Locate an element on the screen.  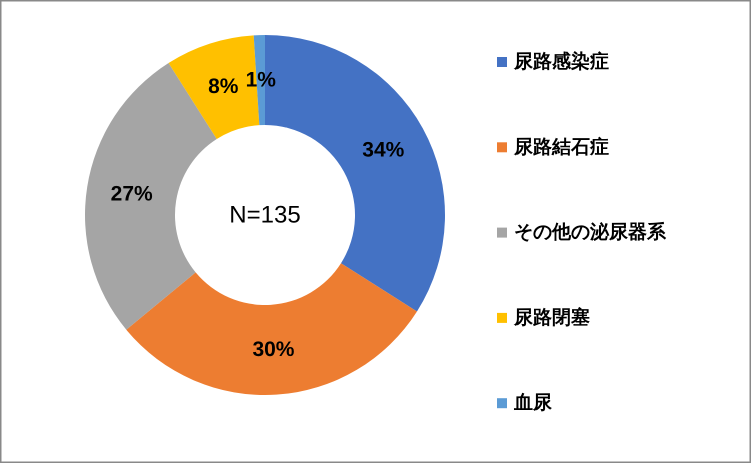
data-label: 30% is located at coordinates (273, 350).